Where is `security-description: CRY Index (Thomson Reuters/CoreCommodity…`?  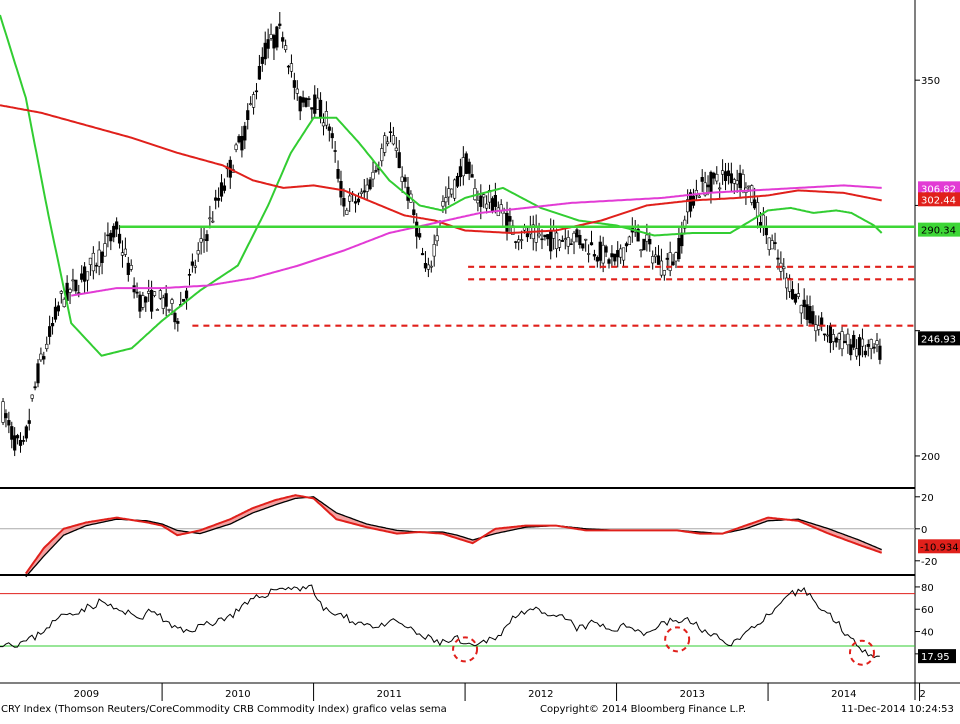 security-description: CRY Index (Thomson Reuters/CoreCommodity… is located at coordinates (224, 709).